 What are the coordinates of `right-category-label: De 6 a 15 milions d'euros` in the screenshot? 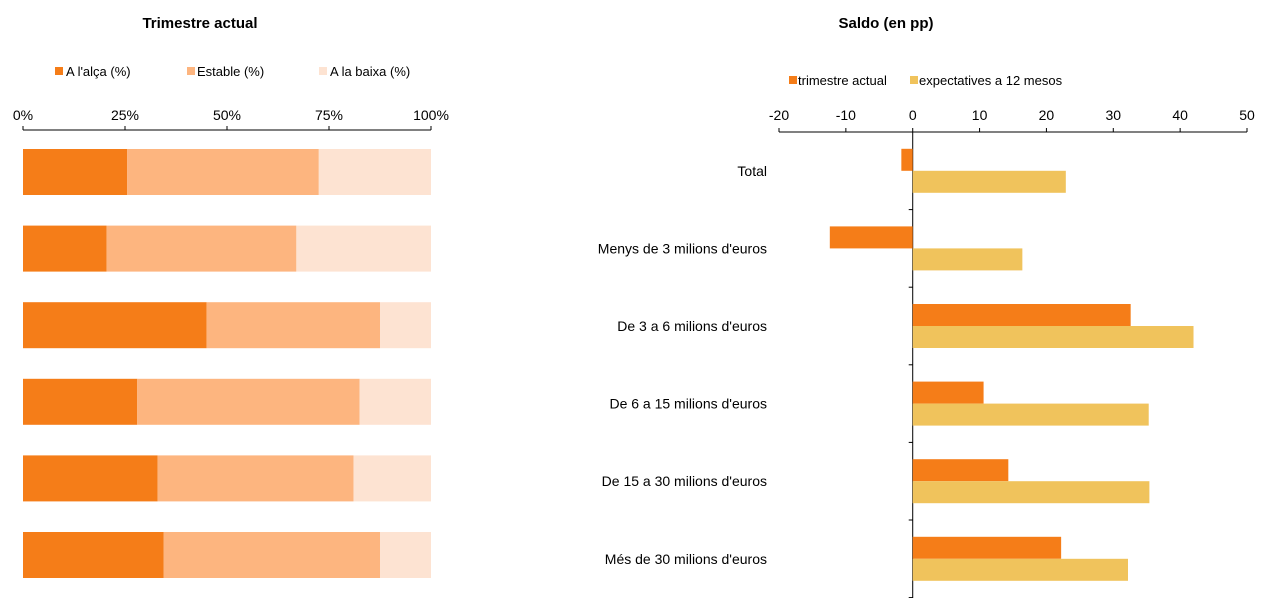 It's located at (688, 404).